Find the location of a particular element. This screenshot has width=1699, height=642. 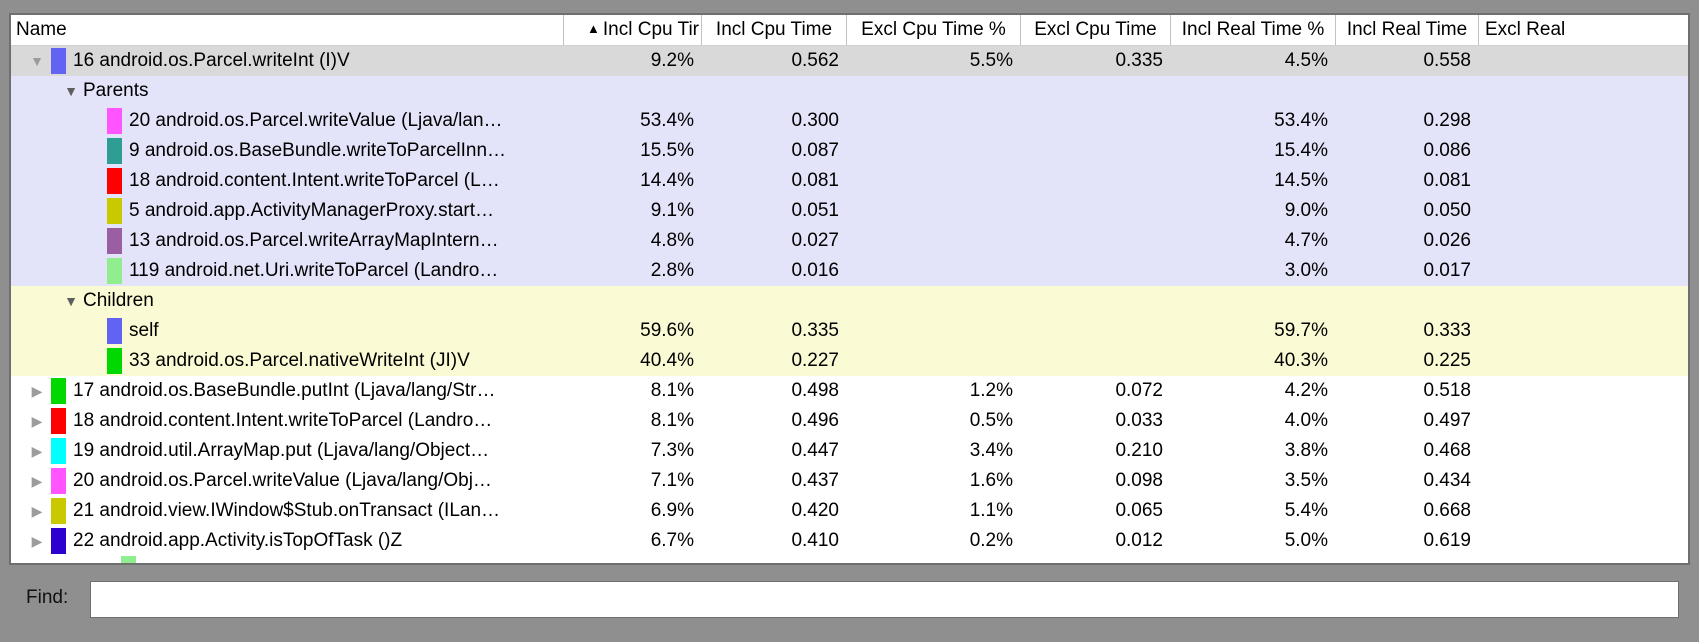

value-cell-incl_cpu_pct is located at coordinates (633, 91).